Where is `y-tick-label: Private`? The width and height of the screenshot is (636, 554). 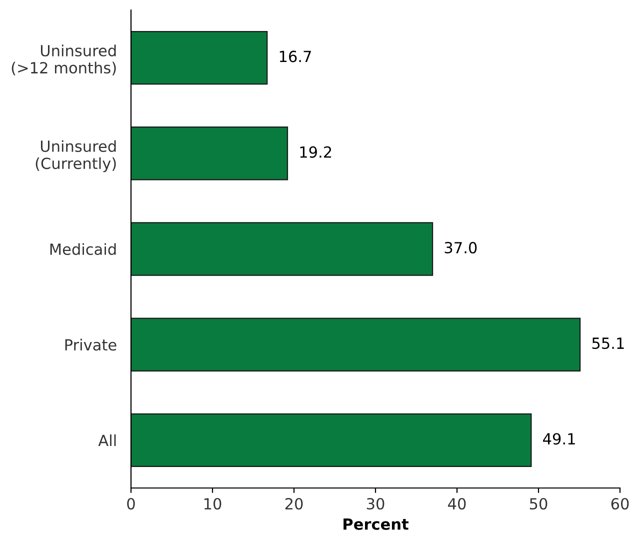 y-tick-label: Private is located at coordinates (90, 344).